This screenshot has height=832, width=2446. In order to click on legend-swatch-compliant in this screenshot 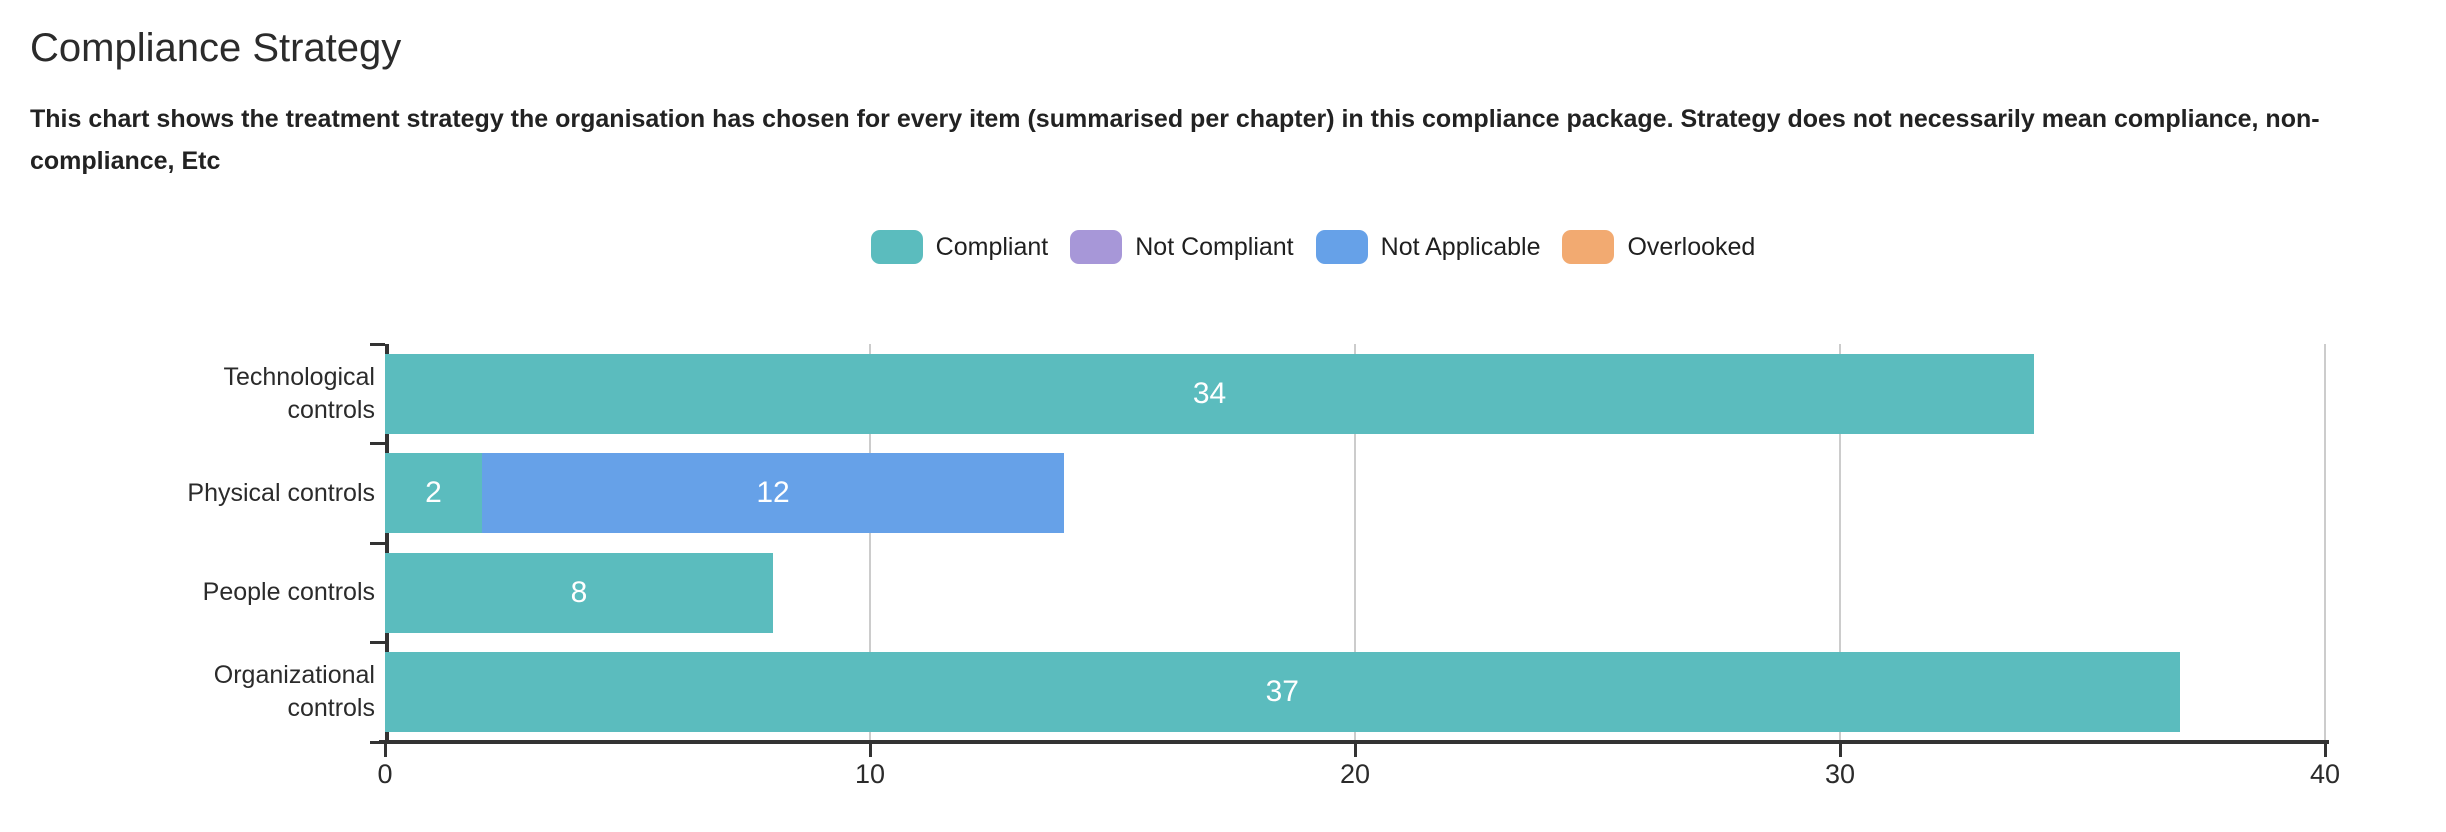, I will do `click(896, 247)`.